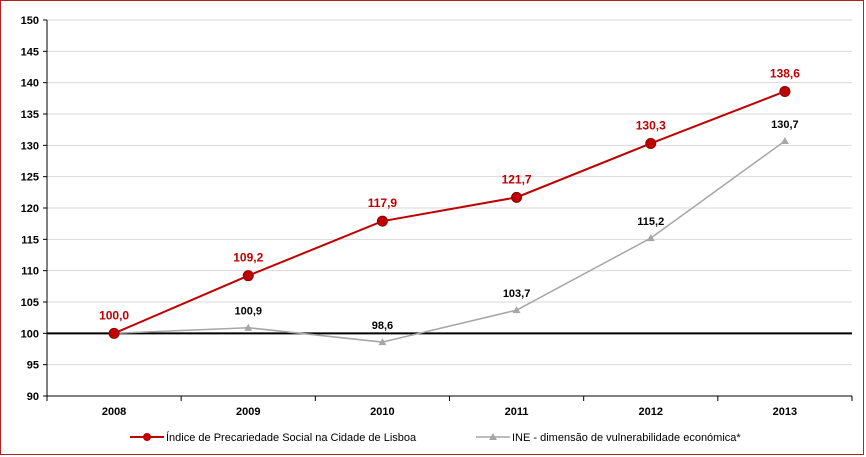  Describe the element at coordinates (383, 203) in the screenshot. I see `data-label-ipscl: 117,9` at that location.